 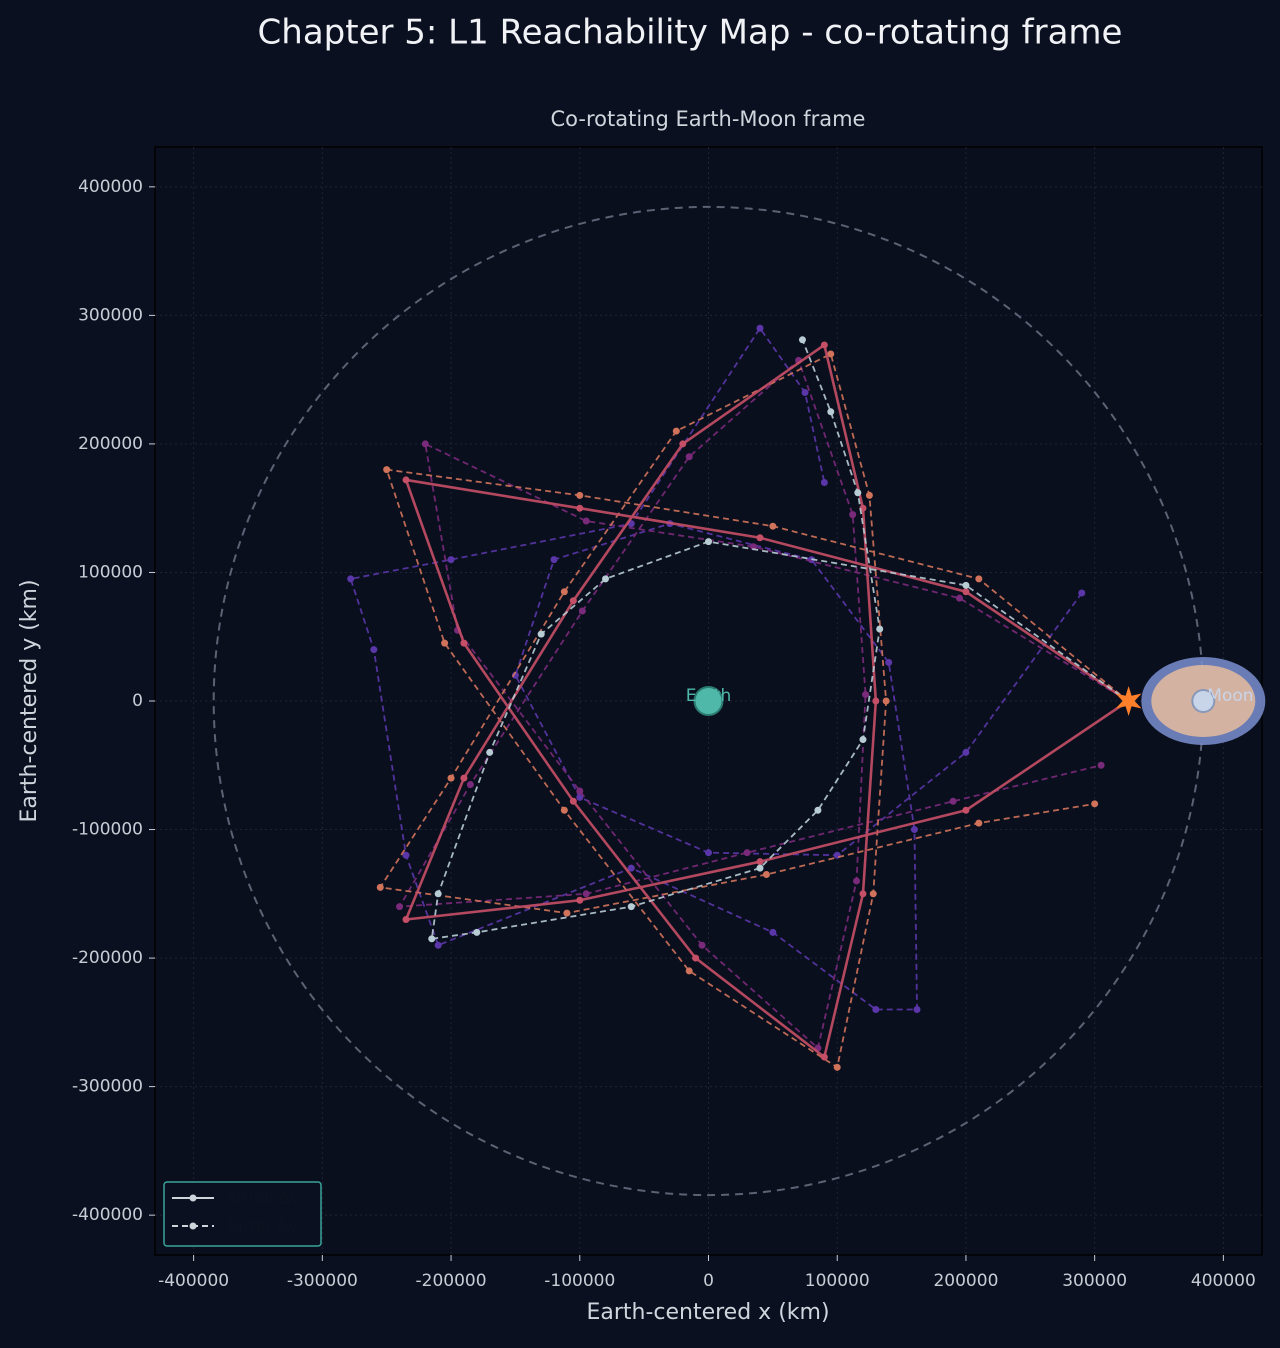 I want to click on y-tick-label: 200000, so click(x=110, y=444).